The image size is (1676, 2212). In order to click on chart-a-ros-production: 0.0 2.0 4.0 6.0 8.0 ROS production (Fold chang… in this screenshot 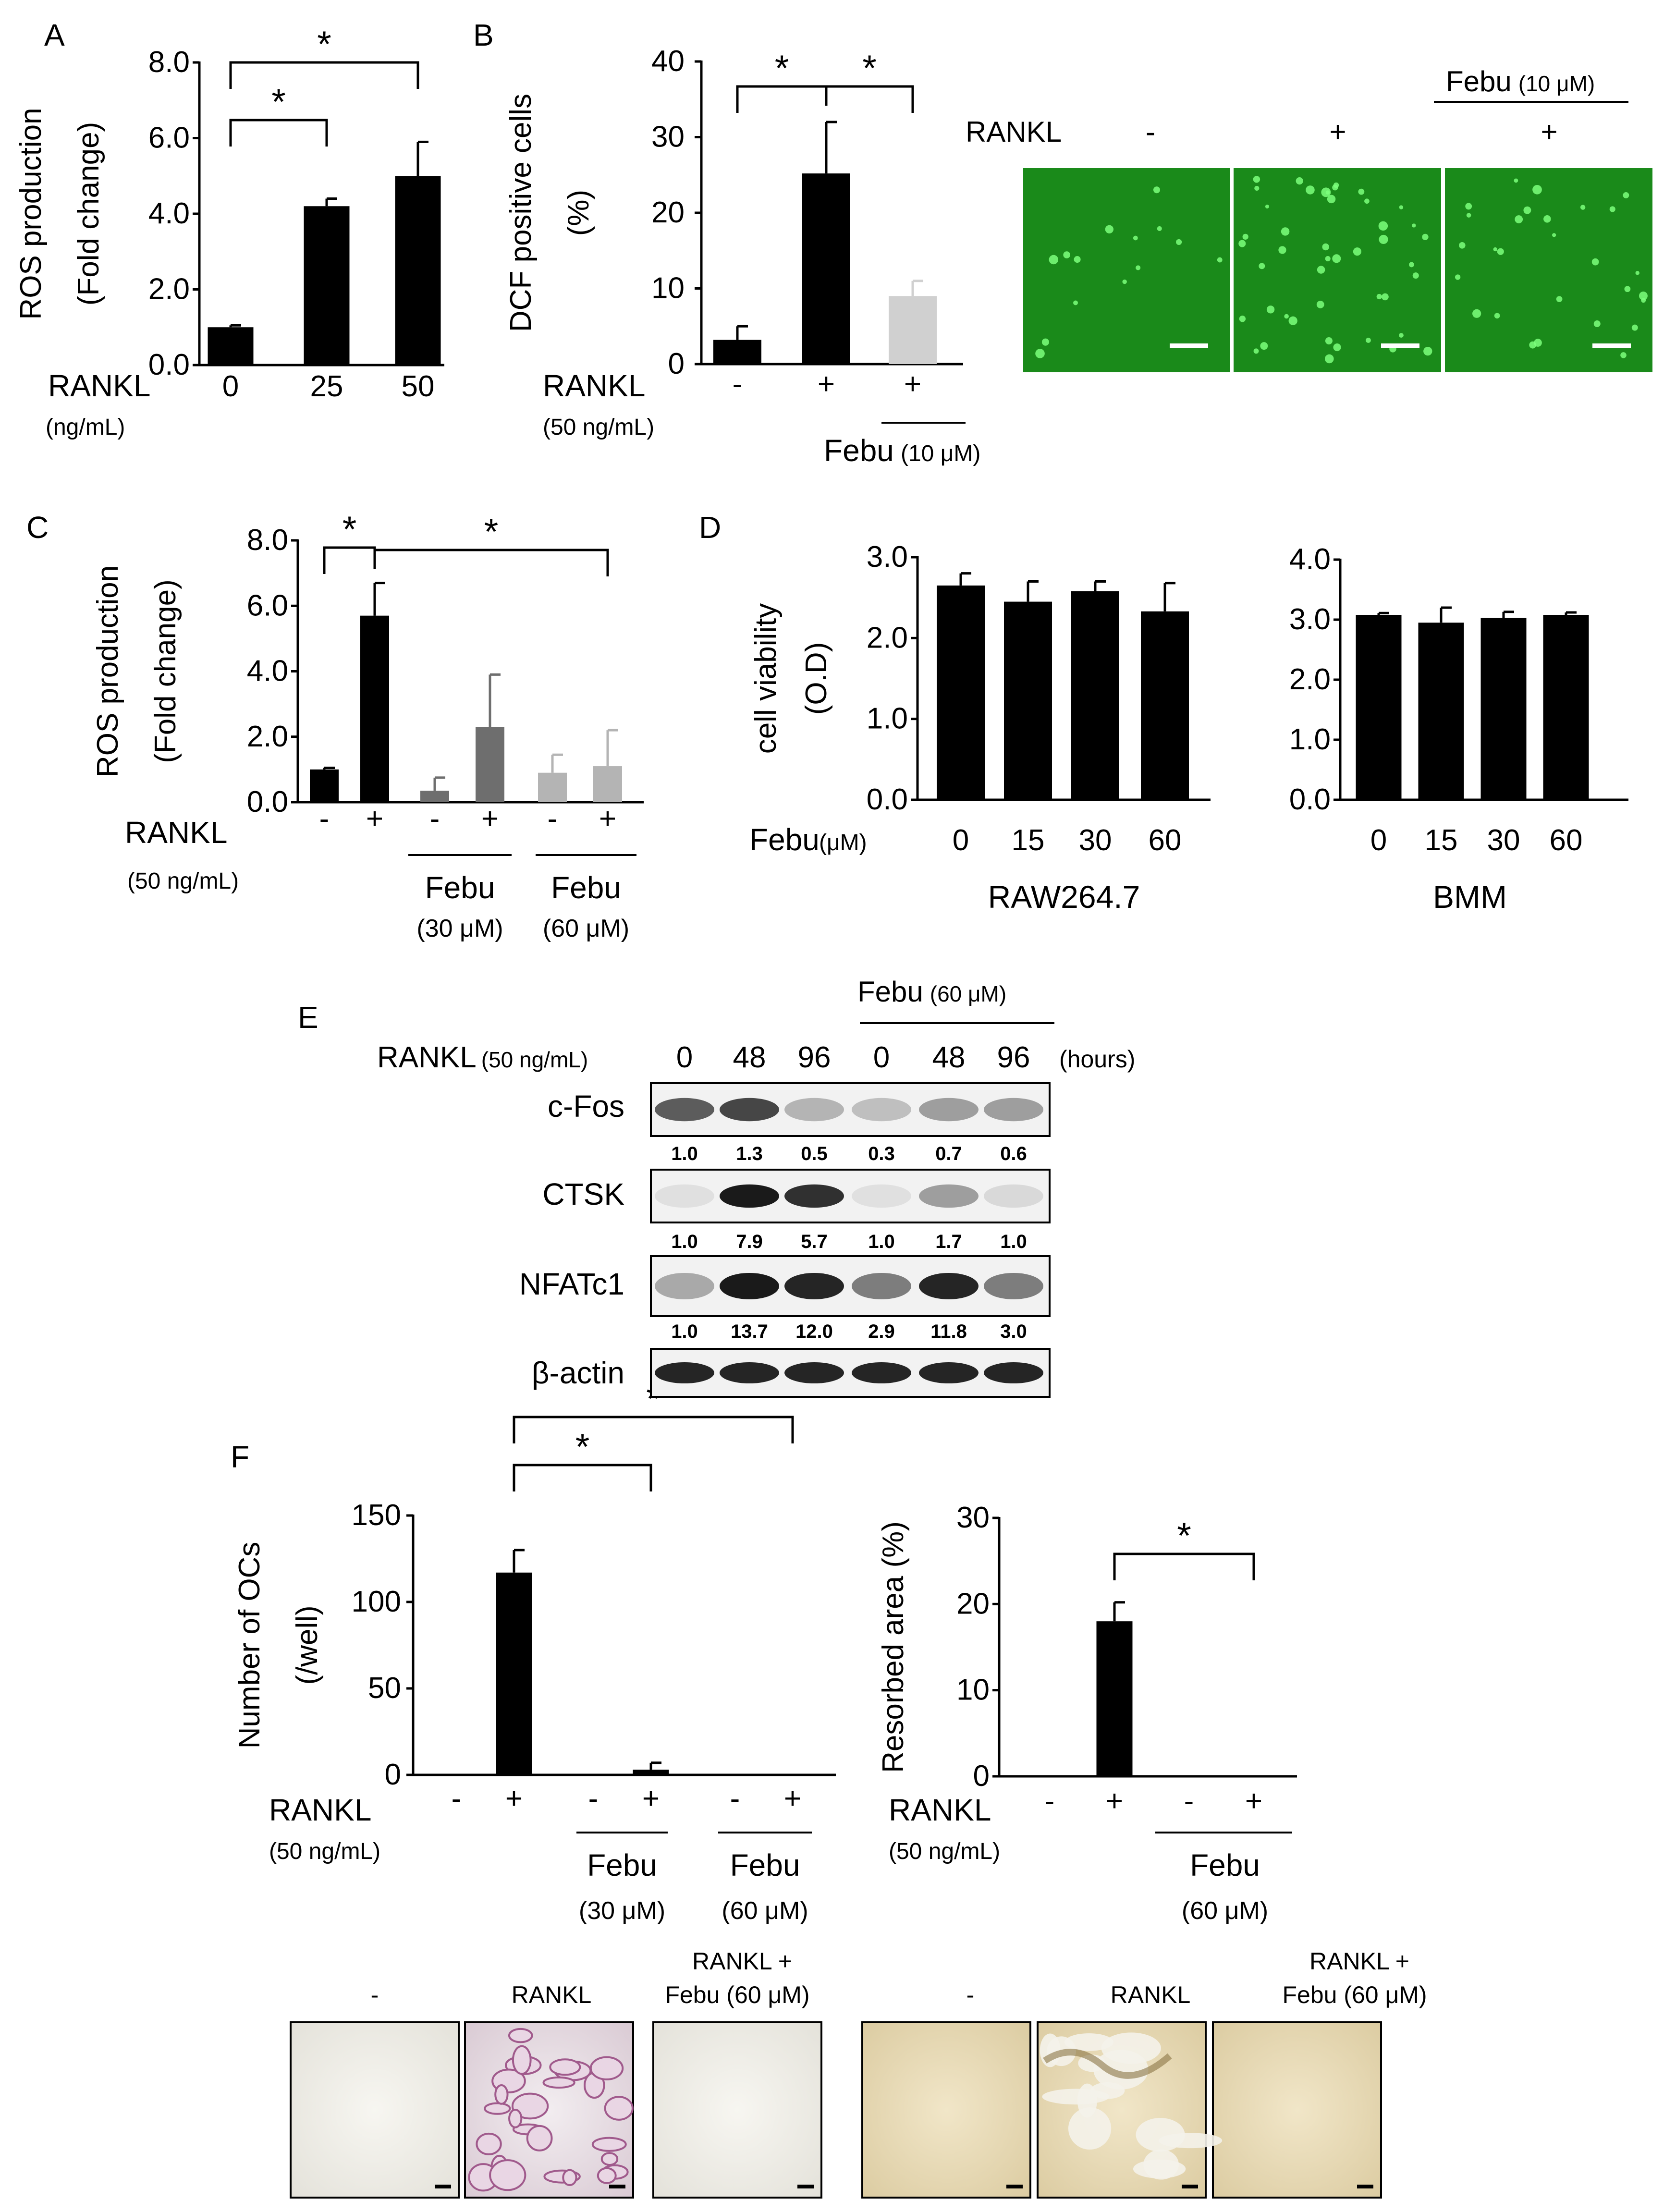, I will do `click(229, 232)`.